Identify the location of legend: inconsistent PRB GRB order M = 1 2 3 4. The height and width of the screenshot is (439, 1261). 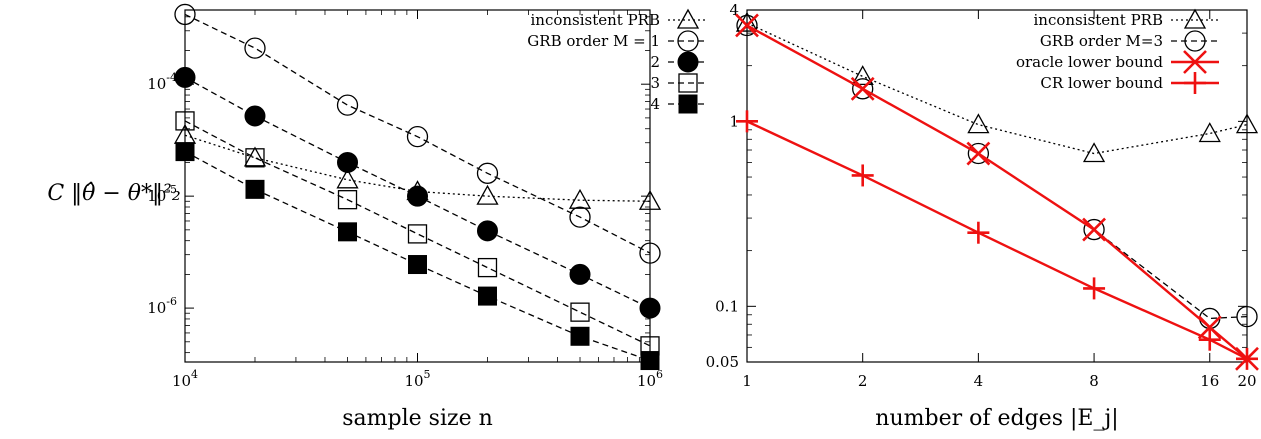
(617, 61).